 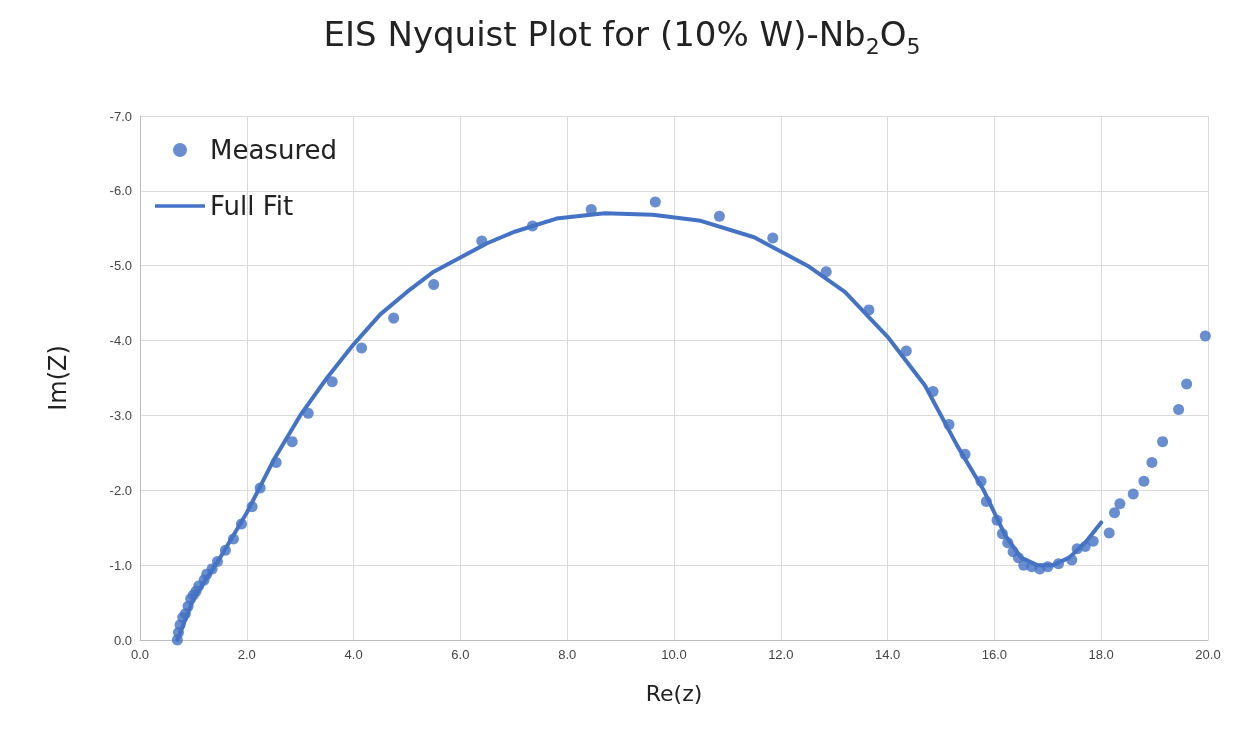 What do you see at coordinates (781, 654) in the screenshot?
I see `x-tick-label: 12.0` at bounding box center [781, 654].